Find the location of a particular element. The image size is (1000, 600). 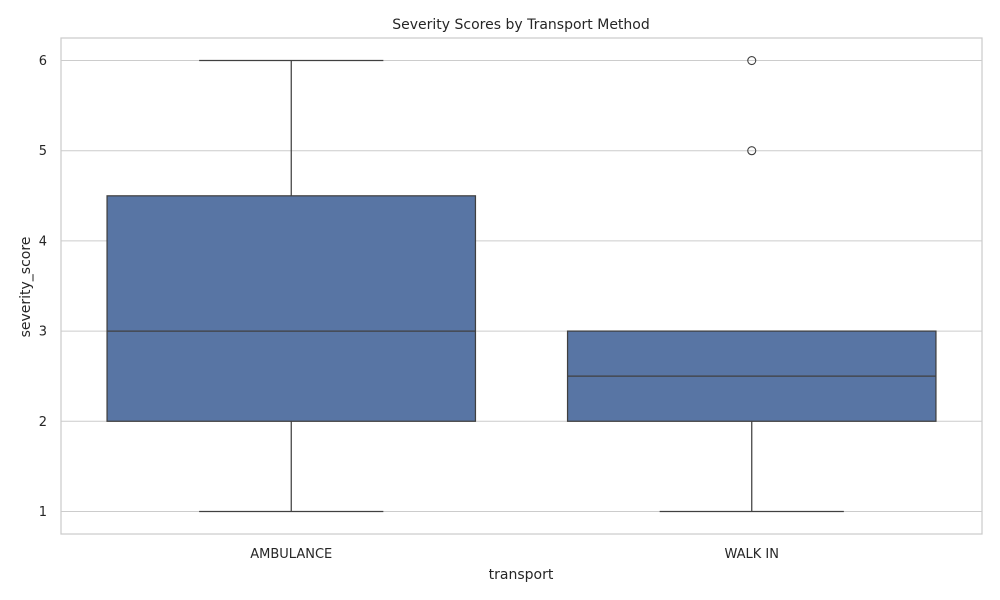

y-tick-label: 2 is located at coordinates (43, 422).